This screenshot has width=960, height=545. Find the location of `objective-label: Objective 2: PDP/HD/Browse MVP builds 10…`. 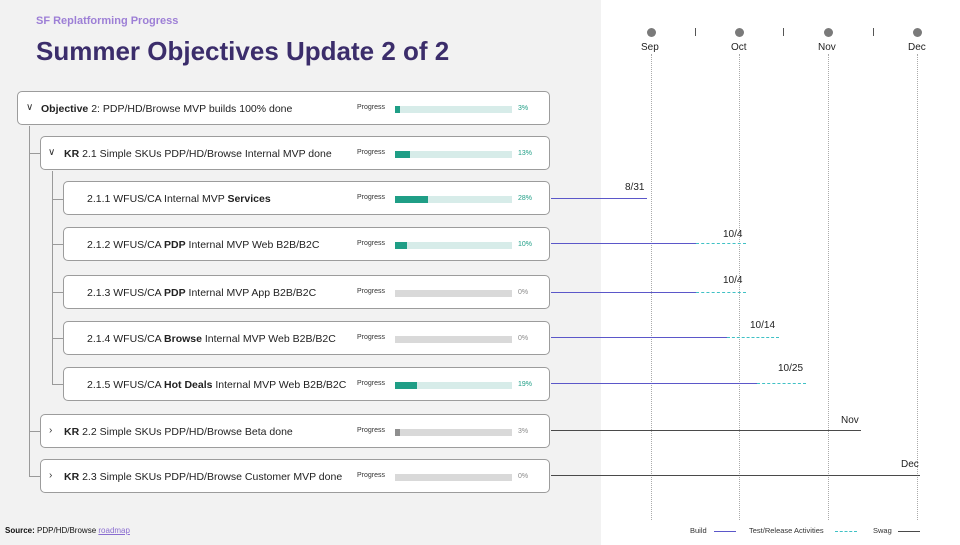

objective-label: Objective 2: PDP/HD/Browse MVP builds 10… is located at coordinates (167, 109).